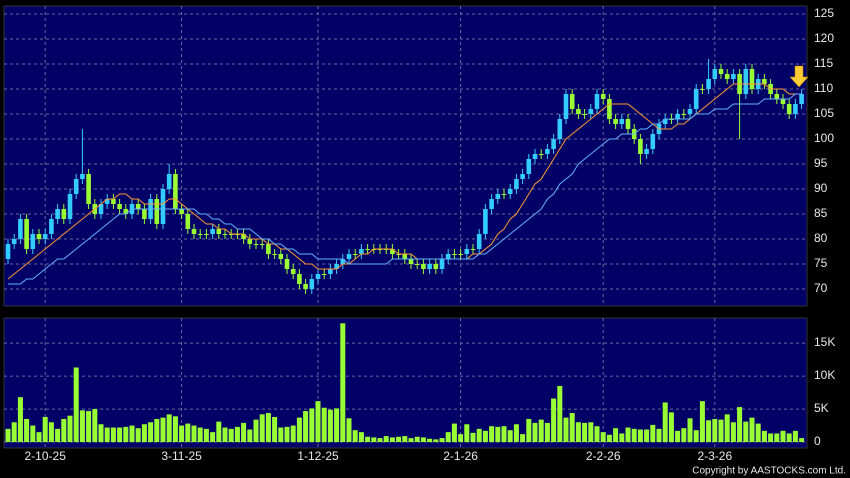  I want to click on y-tick-label: 75, so click(821, 263).